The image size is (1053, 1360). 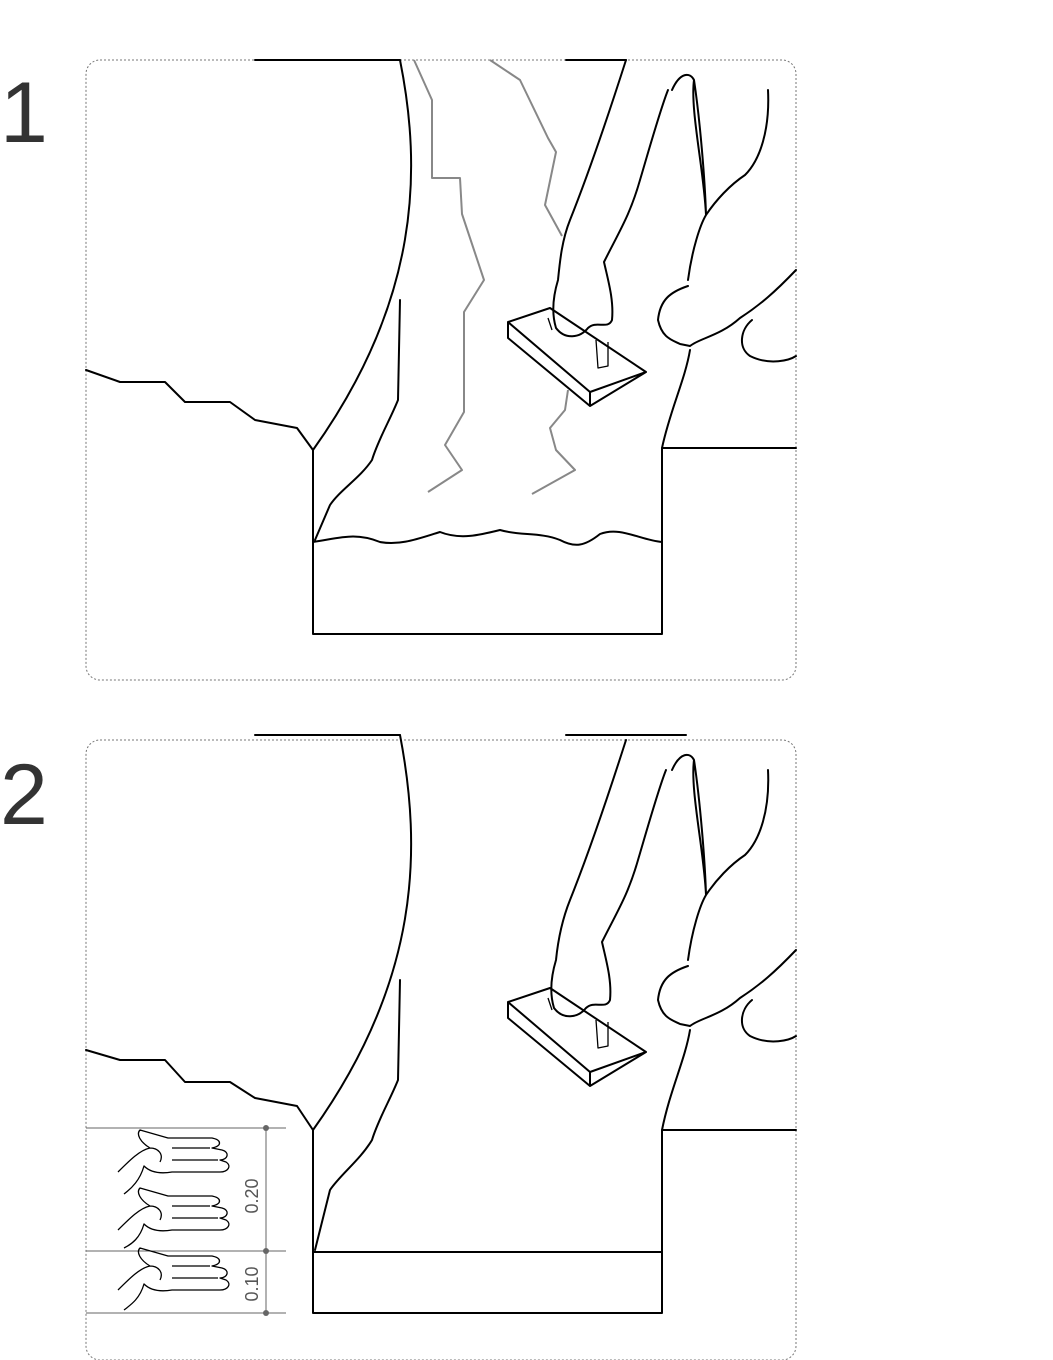 I want to click on panel-1-trench-outline, so click(x=554, y=541).